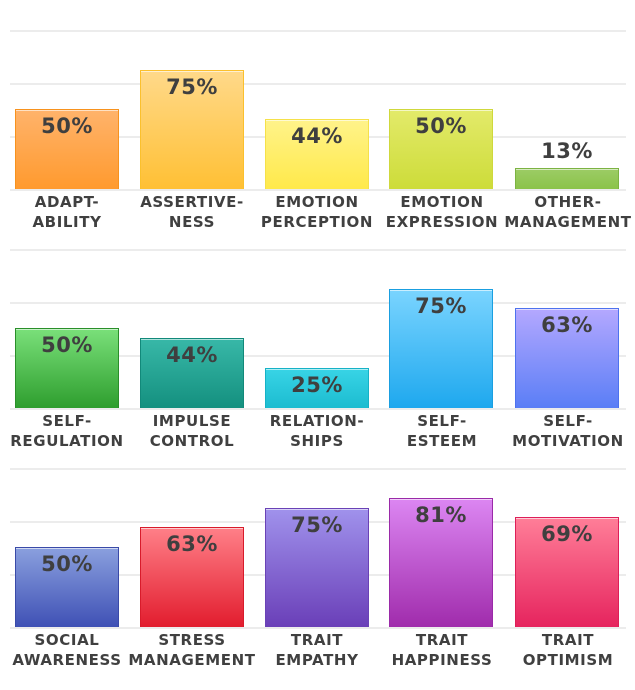  I want to click on bar-value-label: 25%, so click(317, 385).